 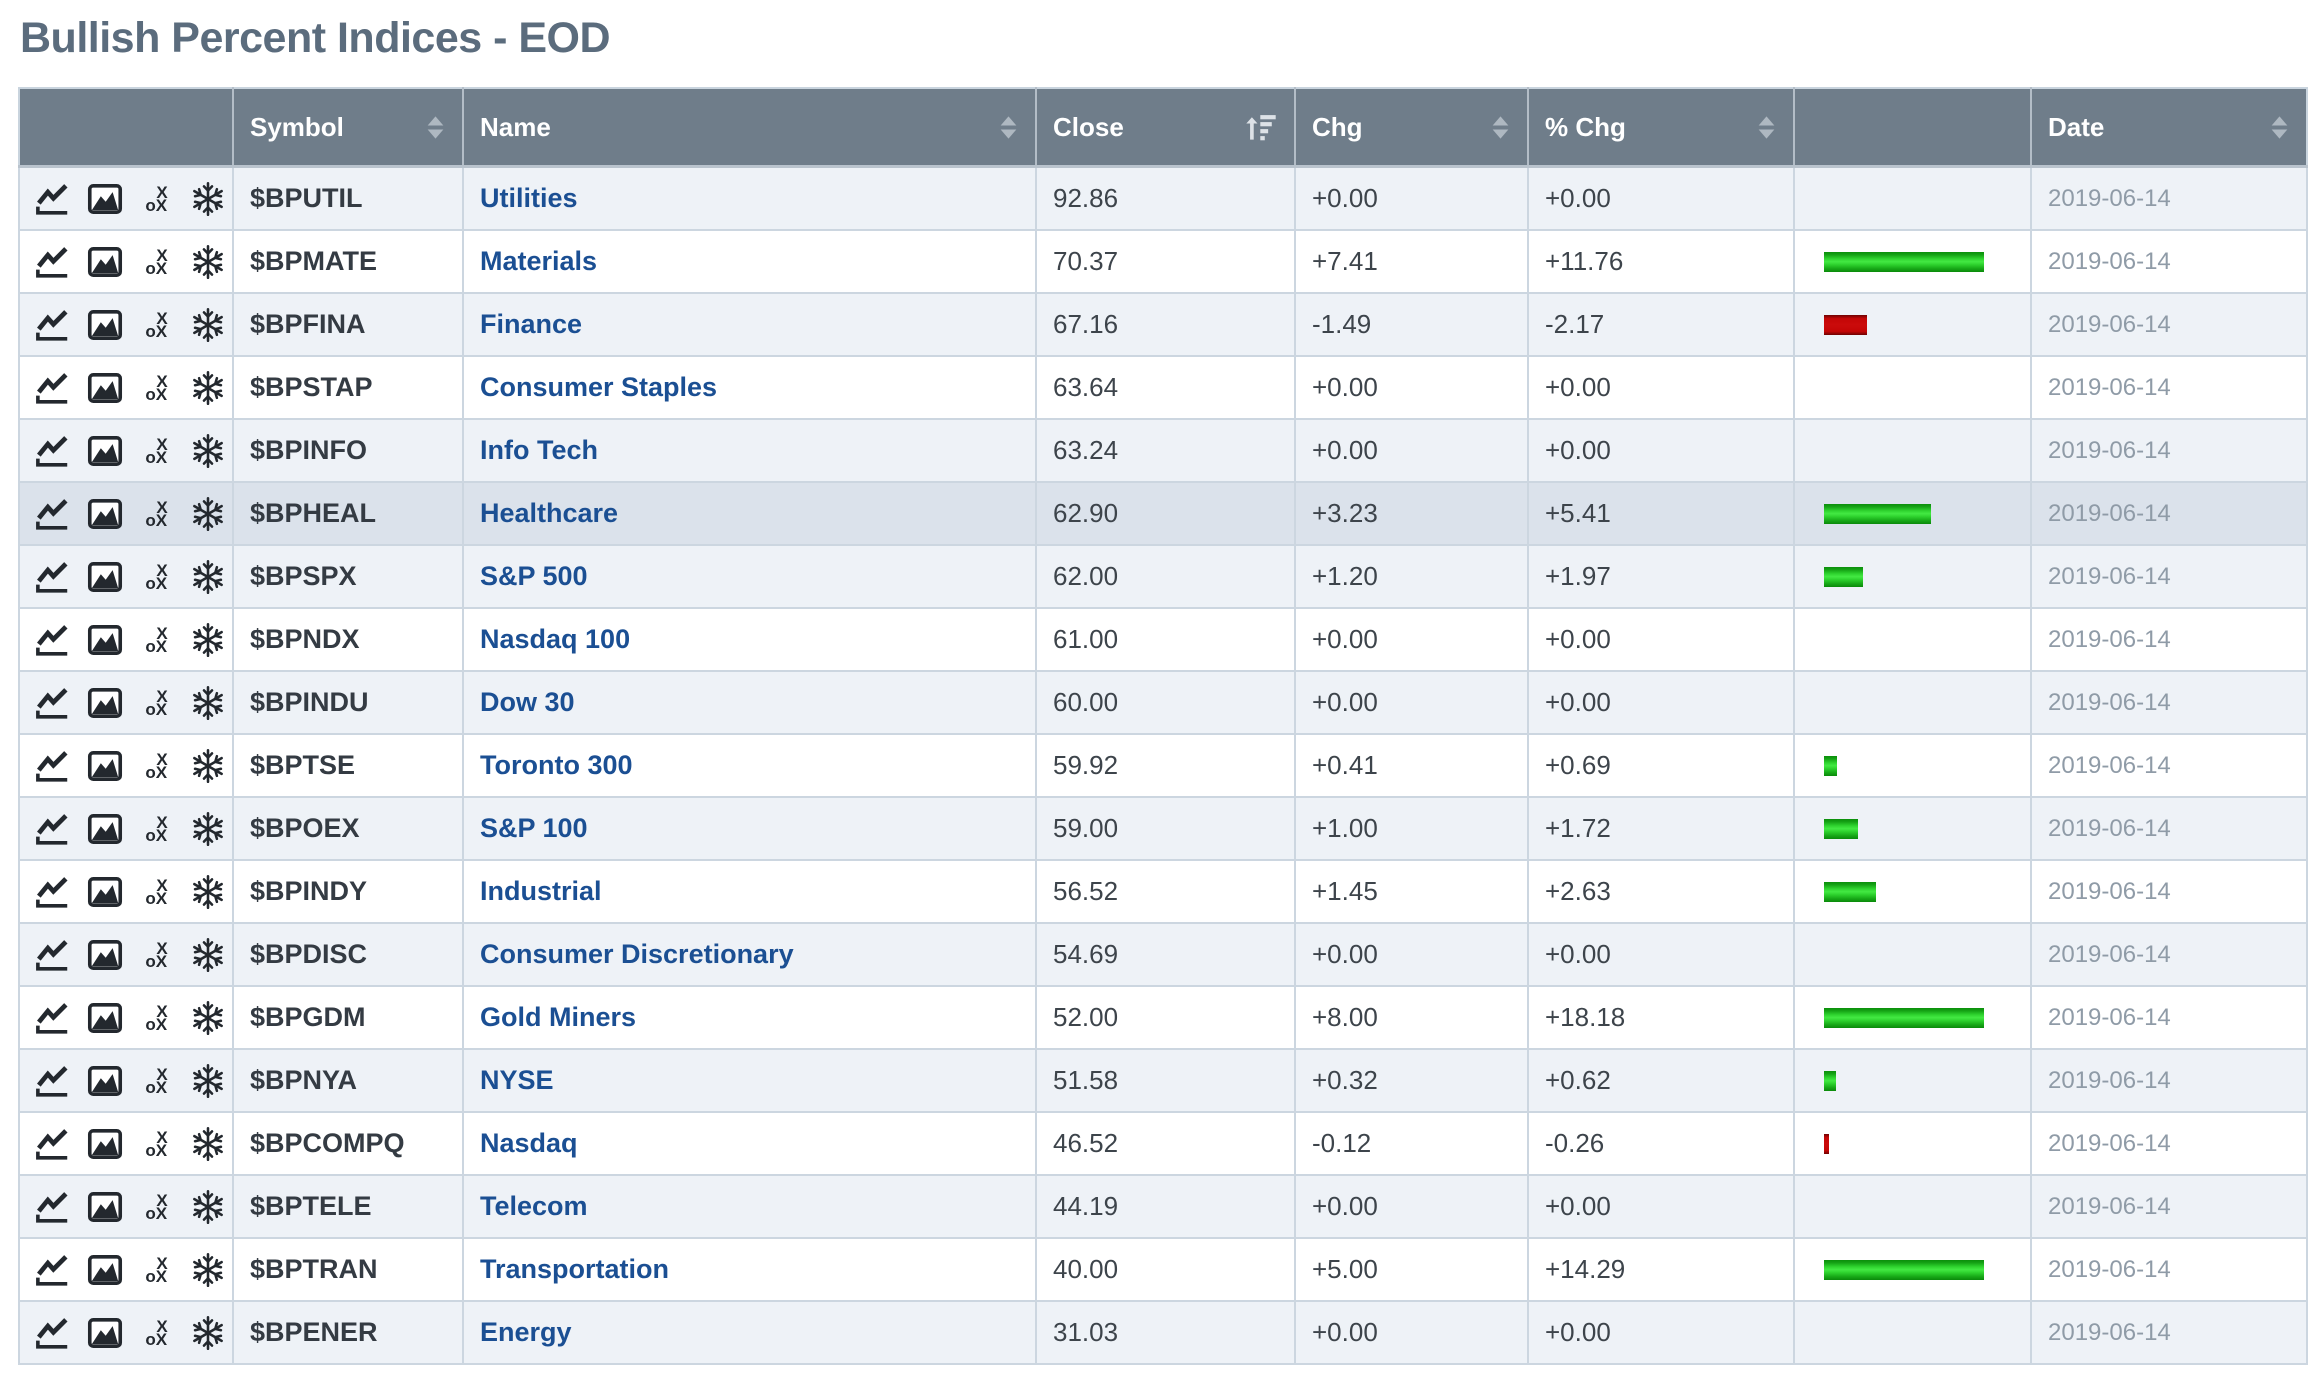 I want to click on index-name-link: Info Tech, so click(x=539, y=450).